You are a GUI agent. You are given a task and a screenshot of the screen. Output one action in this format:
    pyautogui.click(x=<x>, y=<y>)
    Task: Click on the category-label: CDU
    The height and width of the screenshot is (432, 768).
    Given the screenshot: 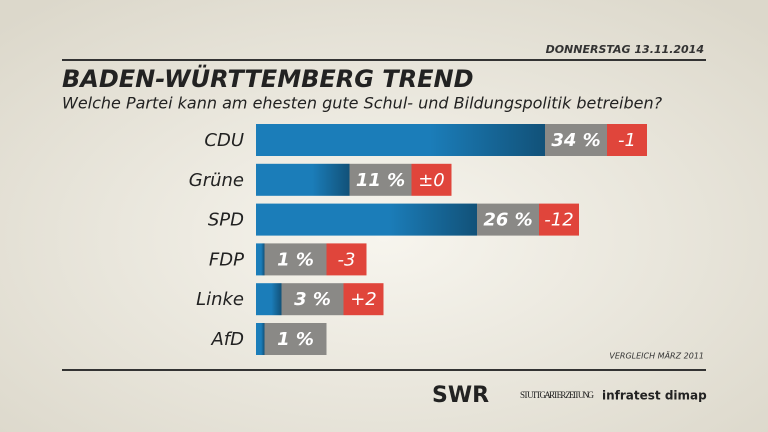 What is the action you would take?
    pyautogui.click(x=224, y=140)
    